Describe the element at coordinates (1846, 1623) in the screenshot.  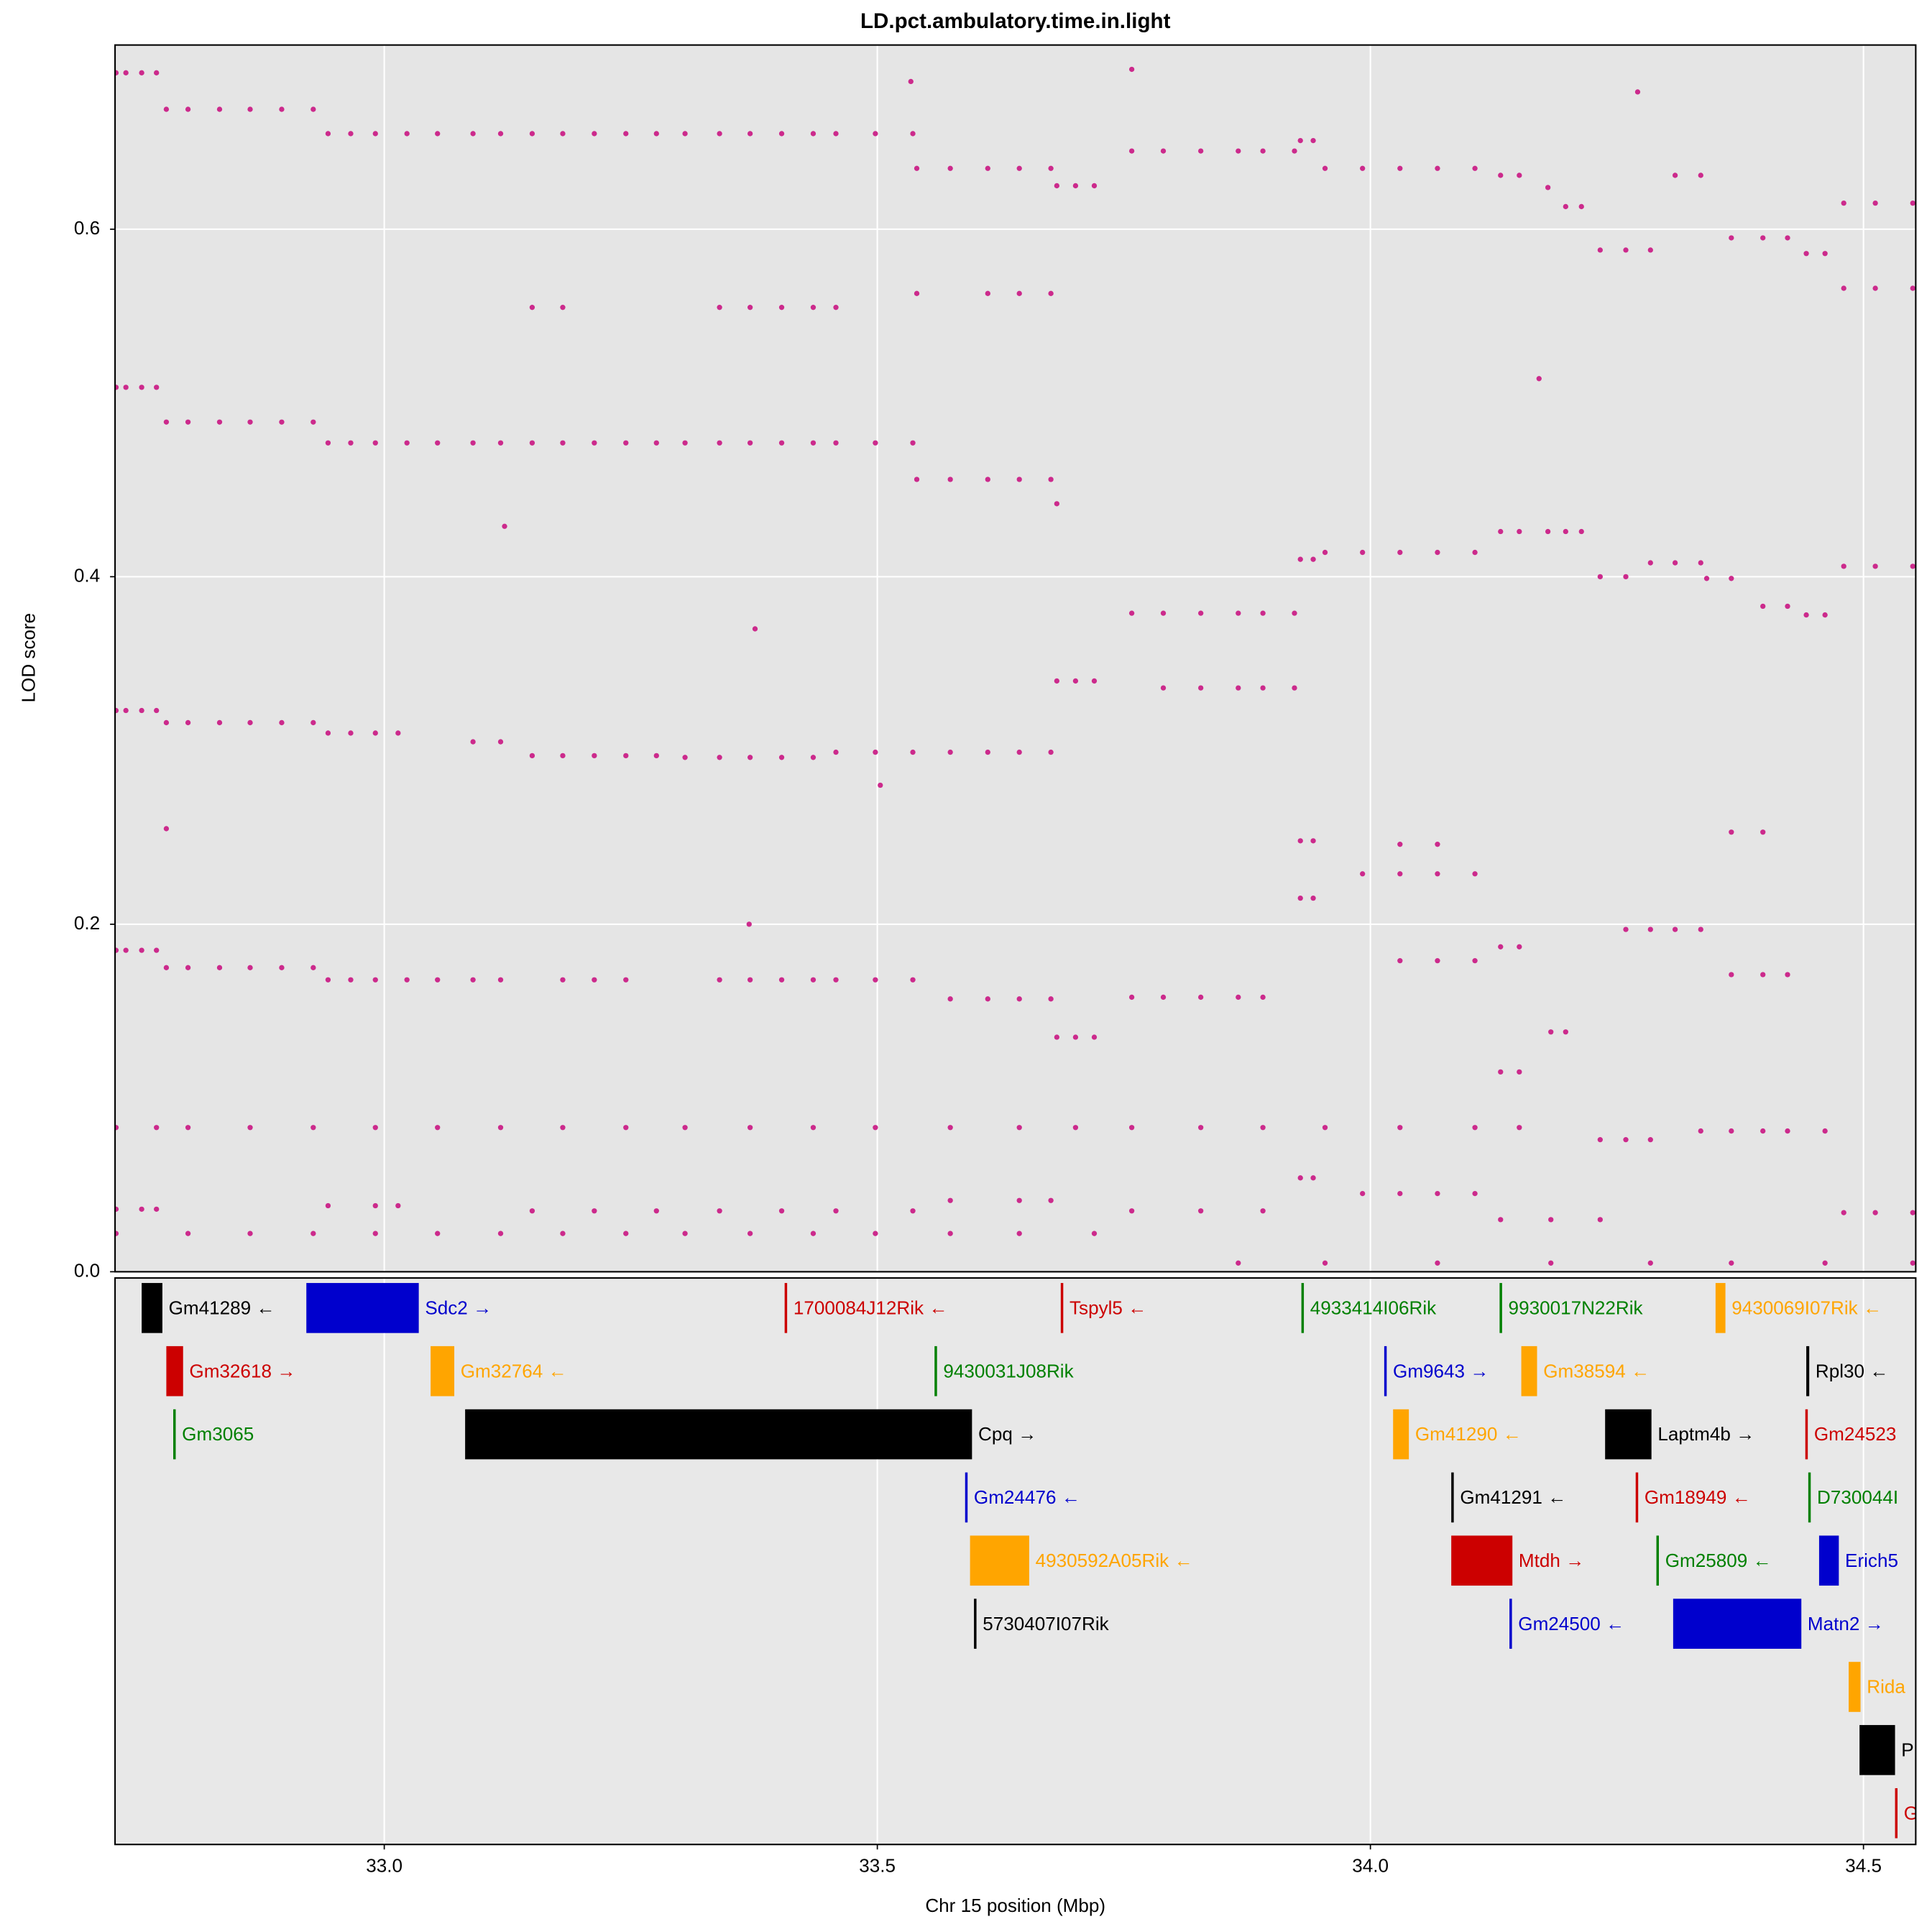
I see `gene-label: Matn2 →` at that location.